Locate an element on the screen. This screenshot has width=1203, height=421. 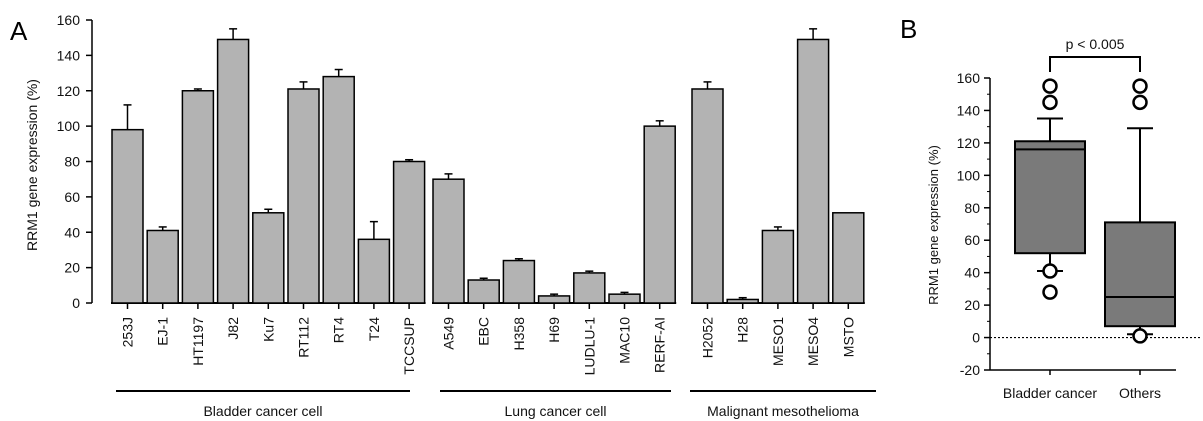
category-label: MESO4 is located at coordinates (813, 341).